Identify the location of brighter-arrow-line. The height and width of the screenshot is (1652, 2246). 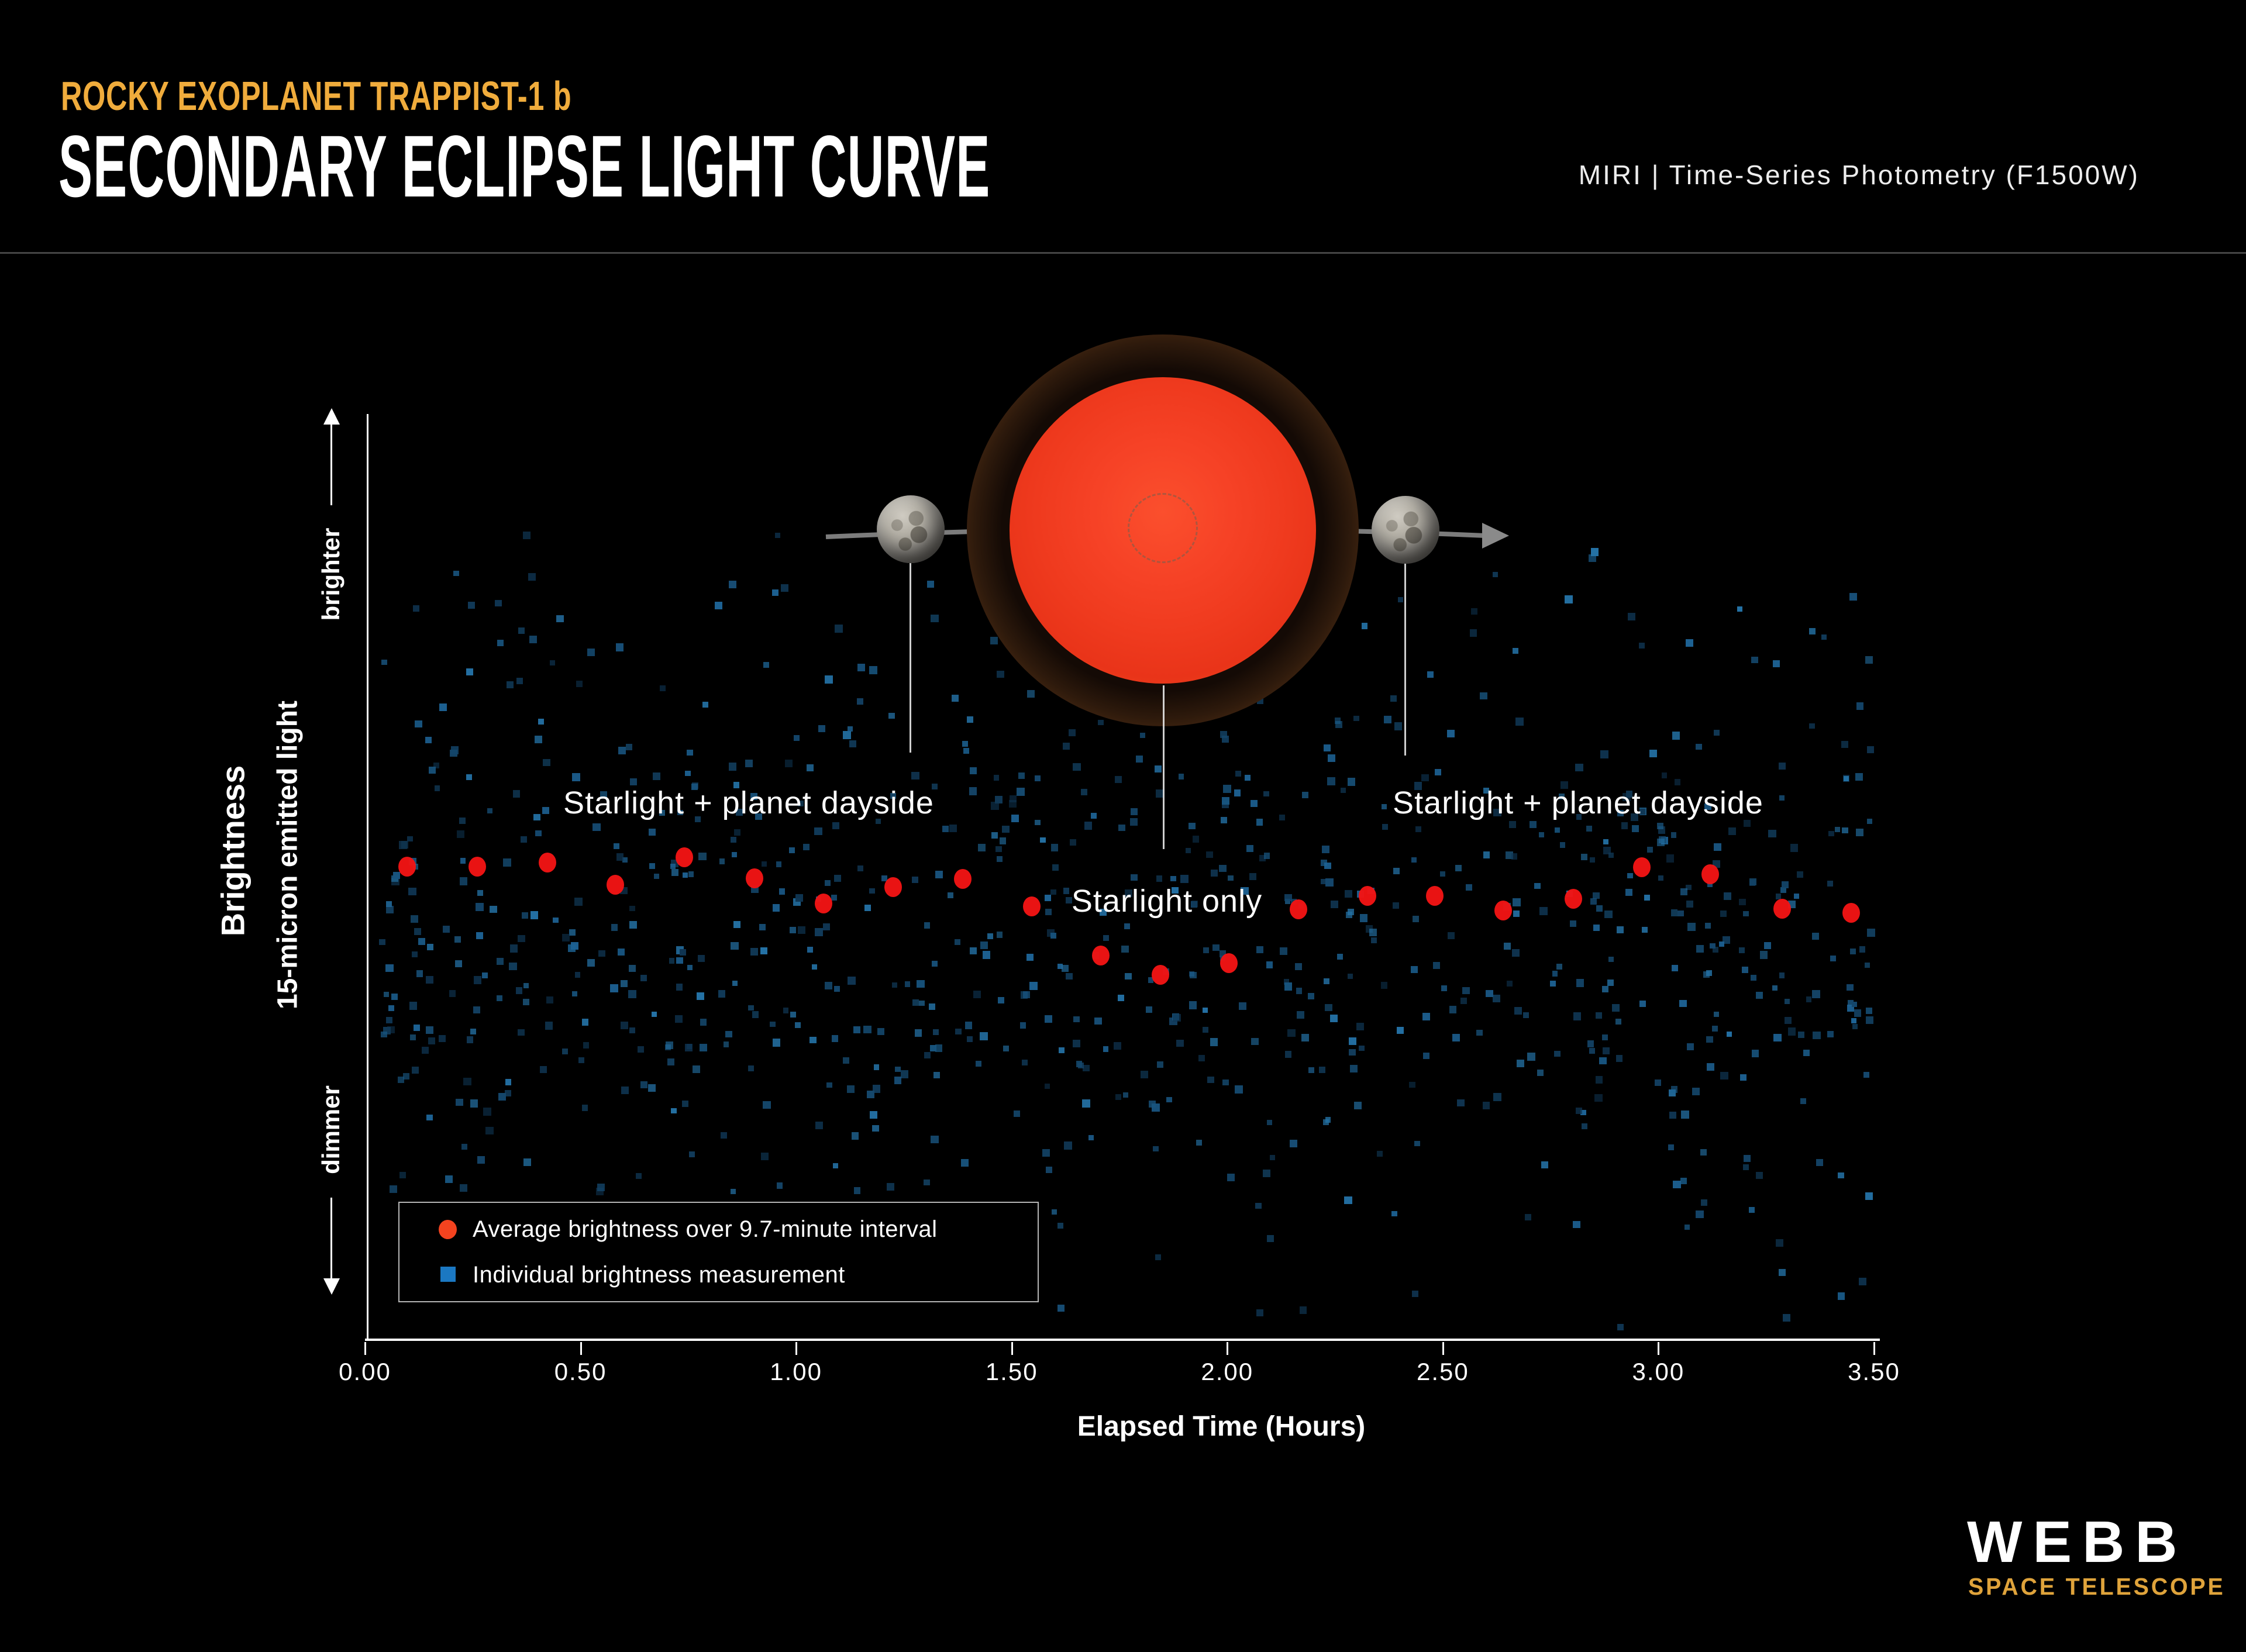
(331, 465).